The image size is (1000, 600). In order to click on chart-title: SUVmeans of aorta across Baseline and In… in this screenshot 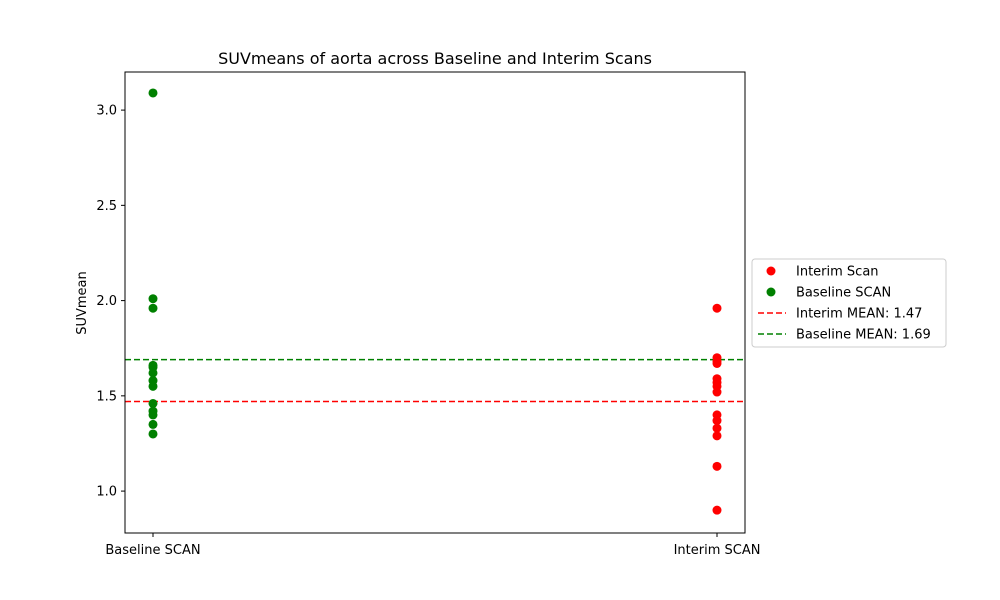, I will do `click(435, 58)`.